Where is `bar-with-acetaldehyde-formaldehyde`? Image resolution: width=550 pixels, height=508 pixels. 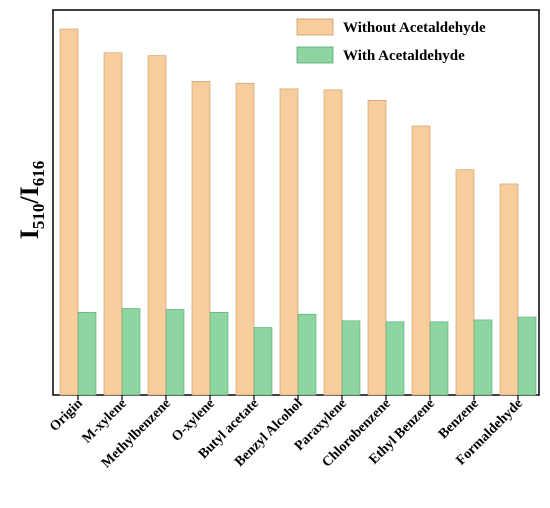 bar-with-acetaldehyde-formaldehyde is located at coordinates (527, 356).